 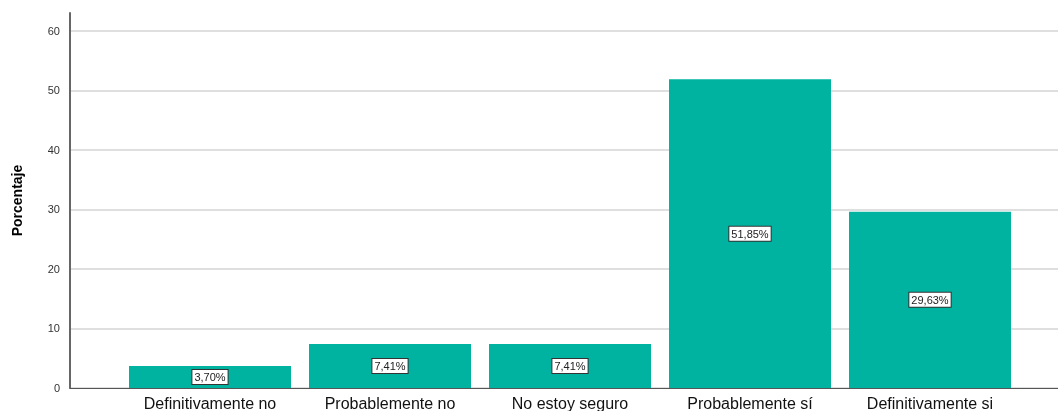 I want to click on x-tick-label: Definitivamente si, so click(x=930, y=402).